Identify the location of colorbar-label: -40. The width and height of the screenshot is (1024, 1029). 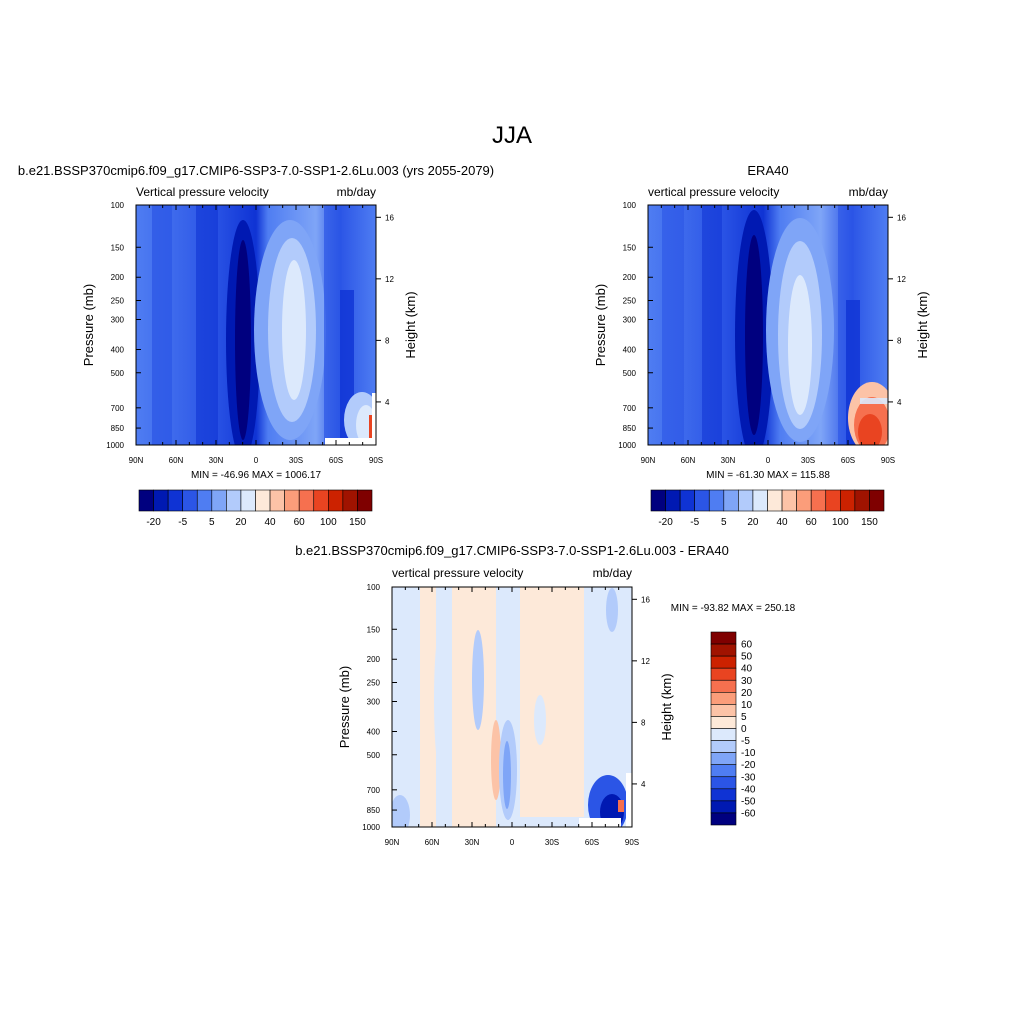
(748, 789).